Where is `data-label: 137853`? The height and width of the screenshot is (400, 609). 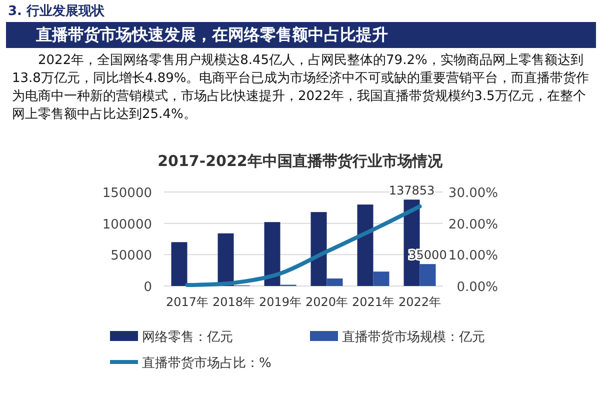
data-label: 137853 is located at coordinates (411, 191).